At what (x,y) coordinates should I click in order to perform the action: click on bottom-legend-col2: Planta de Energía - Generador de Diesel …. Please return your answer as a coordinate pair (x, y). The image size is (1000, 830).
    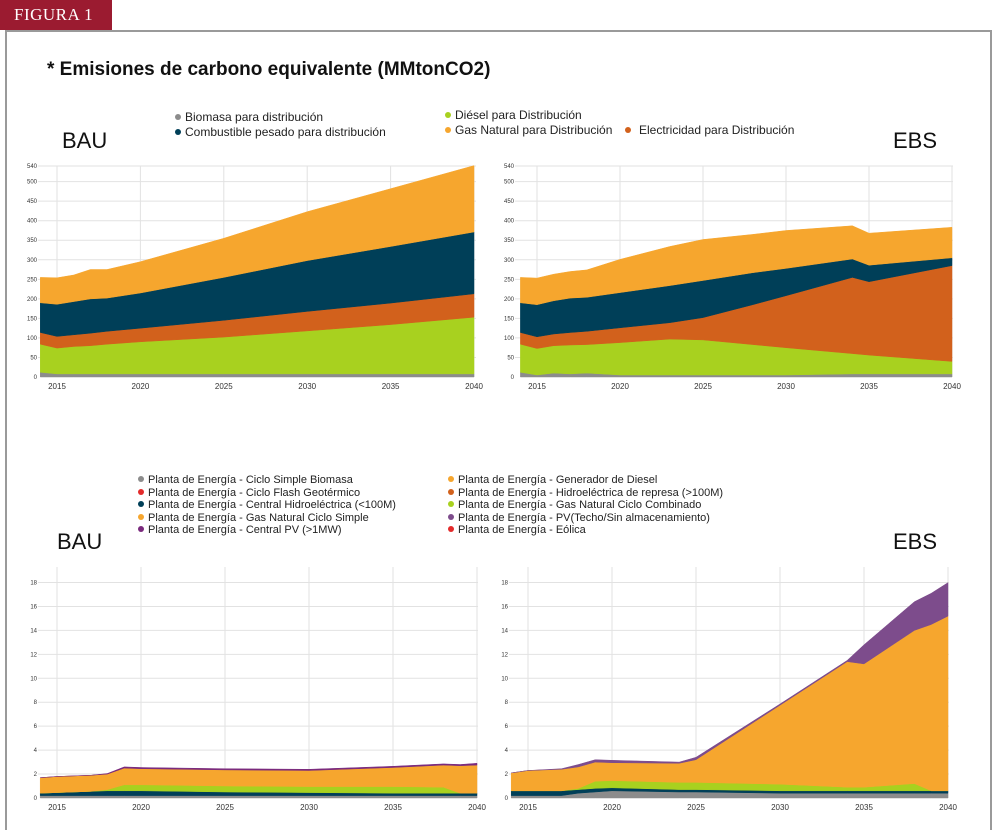
    Looking at the image, I should click on (585, 505).